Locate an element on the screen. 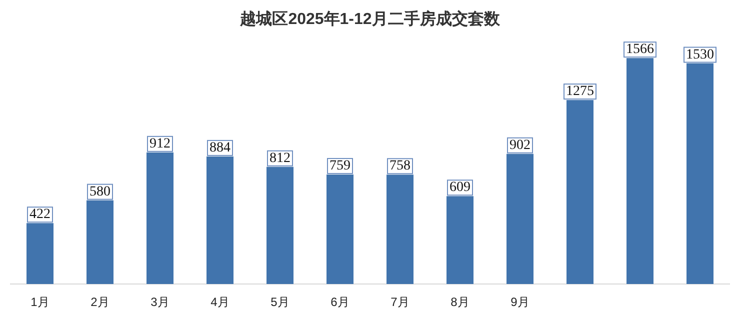 Image resolution: width=740 pixels, height=320 pixels. x-tick-label: 1月 is located at coordinates (40, 302).